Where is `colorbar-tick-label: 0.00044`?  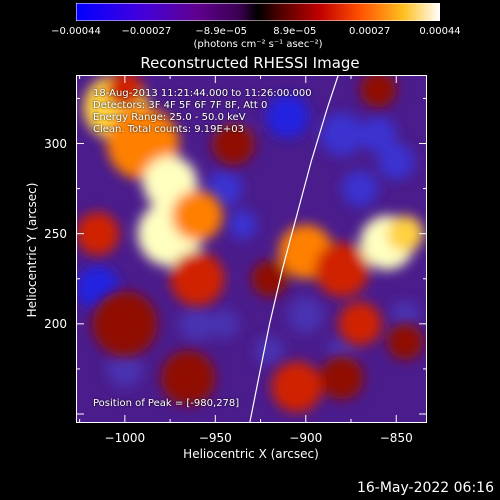 colorbar-tick-label: 0.00044 is located at coordinates (440, 31).